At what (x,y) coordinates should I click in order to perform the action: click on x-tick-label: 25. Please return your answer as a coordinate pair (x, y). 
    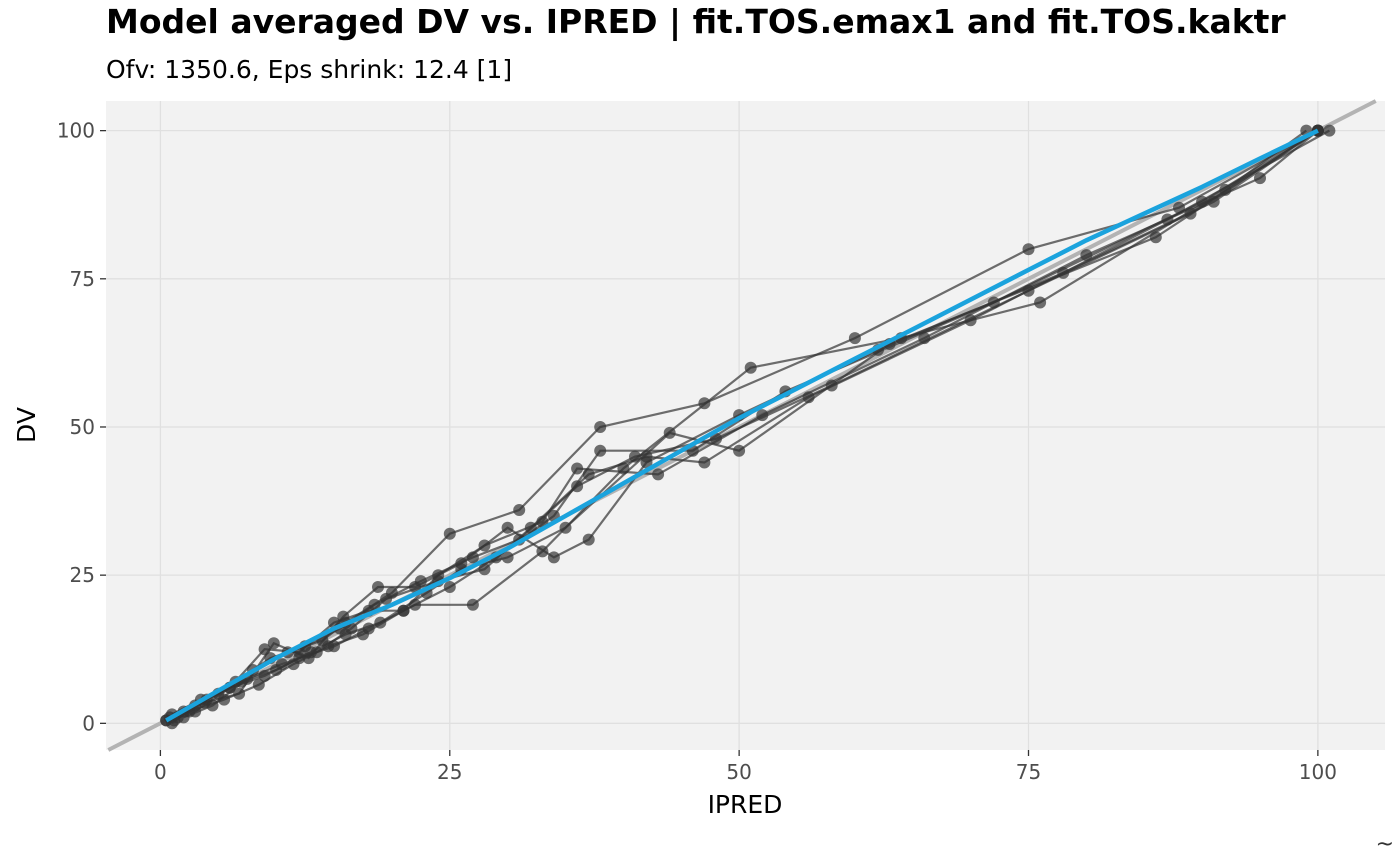
    Looking at the image, I should click on (449, 772).